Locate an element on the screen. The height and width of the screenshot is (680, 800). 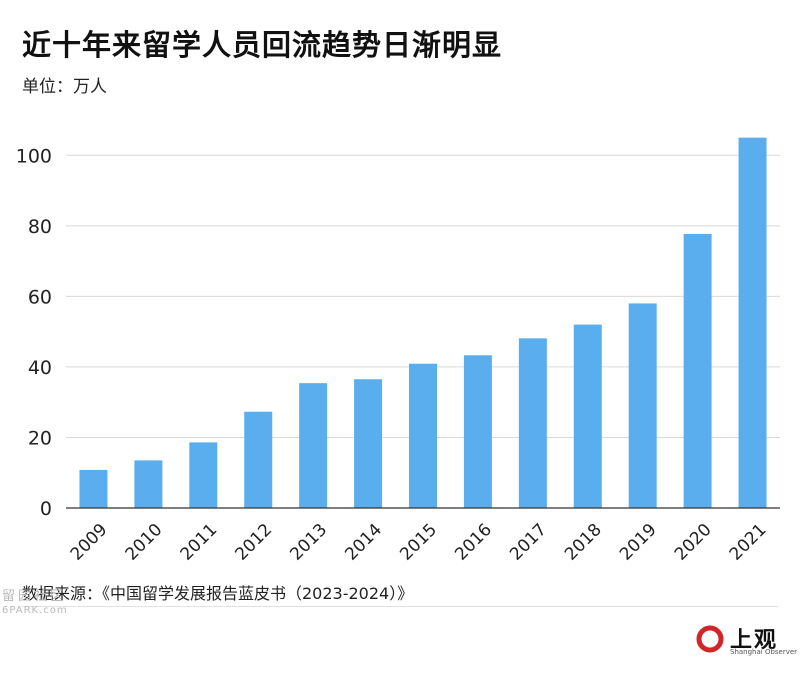
y-tick-label: 60 is located at coordinates (40, 297).